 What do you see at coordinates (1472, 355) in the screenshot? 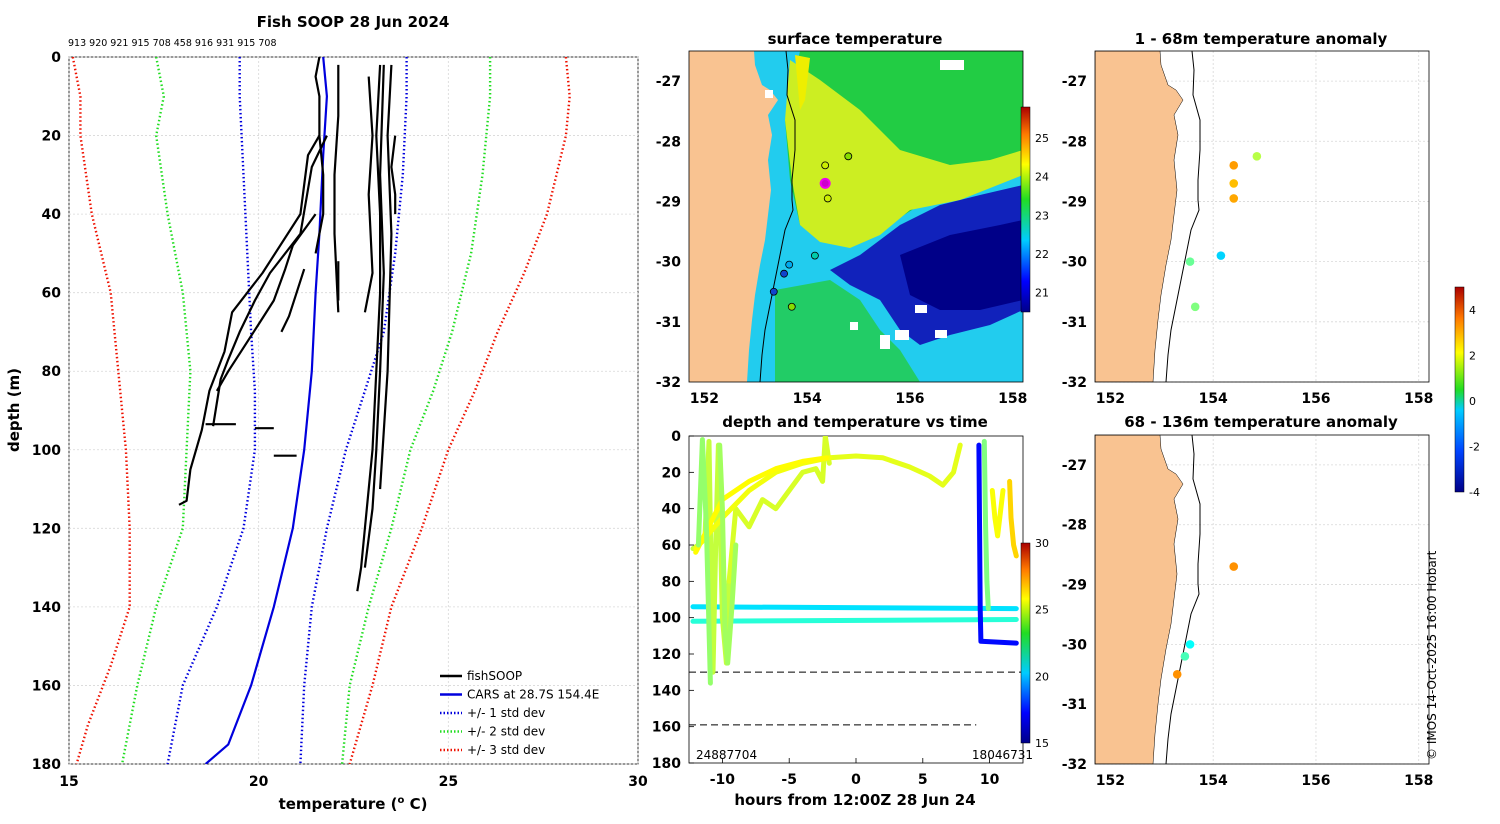
I see `anomaly-colorbar-tick-label: 2` at bounding box center [1472, 355].